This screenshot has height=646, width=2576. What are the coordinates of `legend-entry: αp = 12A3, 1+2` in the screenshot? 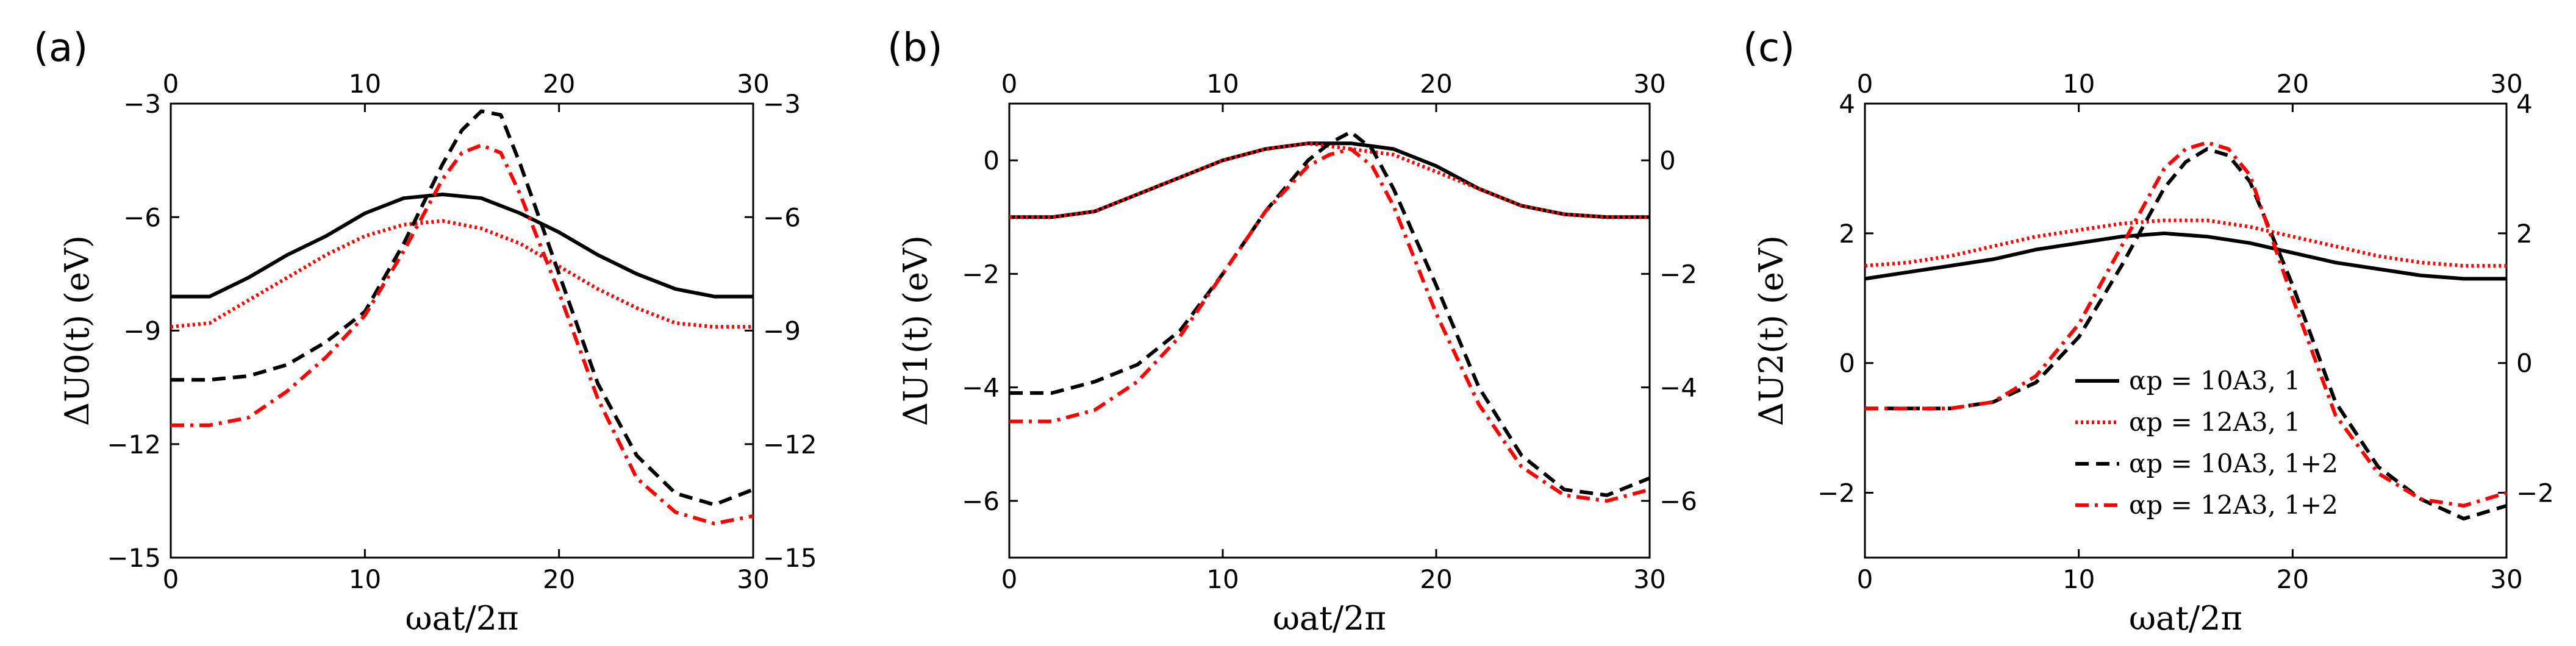 It's located at (2233, 505).